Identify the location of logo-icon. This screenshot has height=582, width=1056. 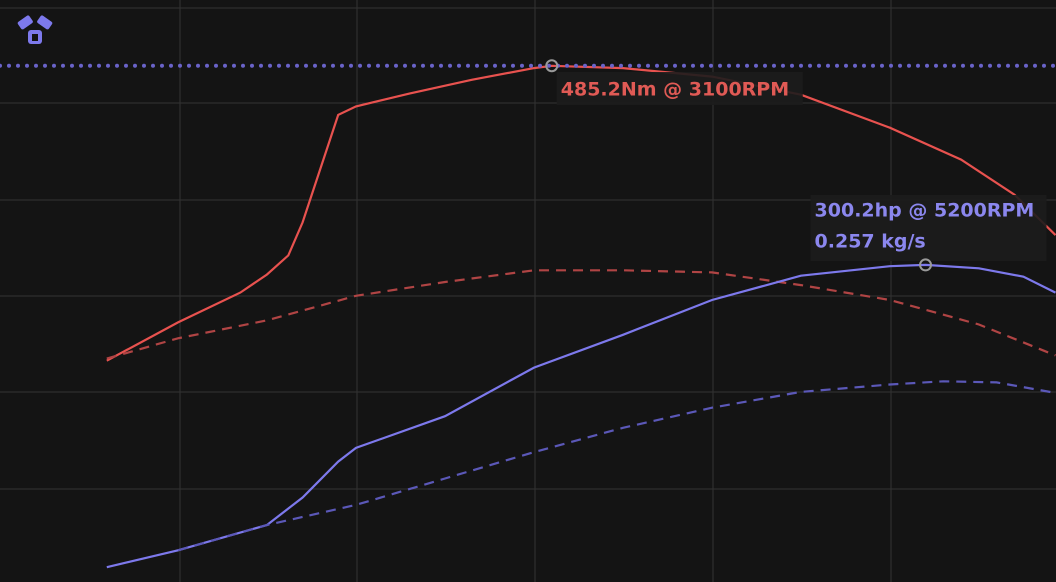
(35, 29).